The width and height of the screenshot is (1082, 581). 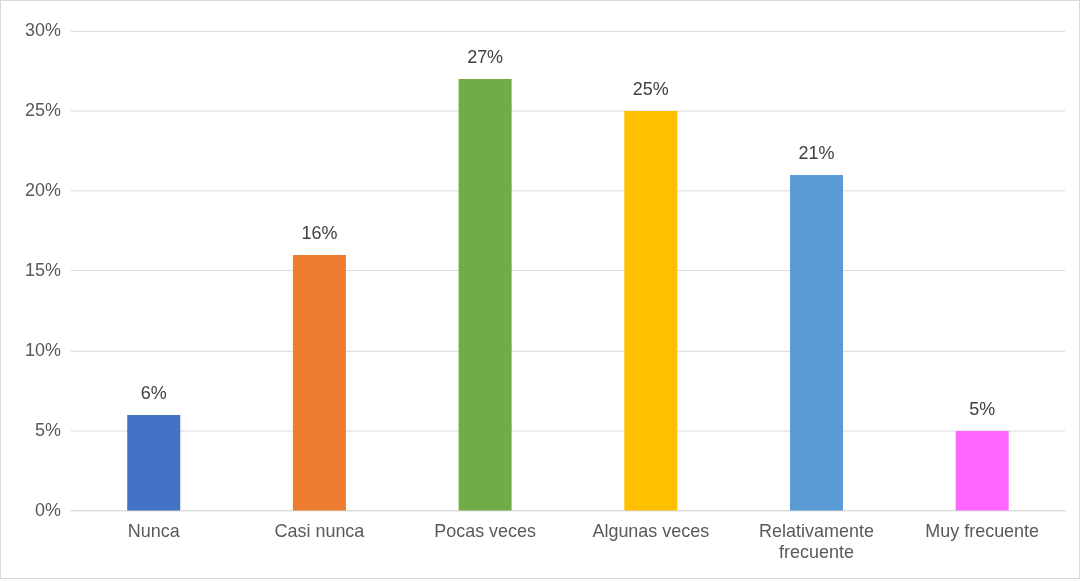 I want to click on y-tick-label: 10%, so click(x=42, y=349).